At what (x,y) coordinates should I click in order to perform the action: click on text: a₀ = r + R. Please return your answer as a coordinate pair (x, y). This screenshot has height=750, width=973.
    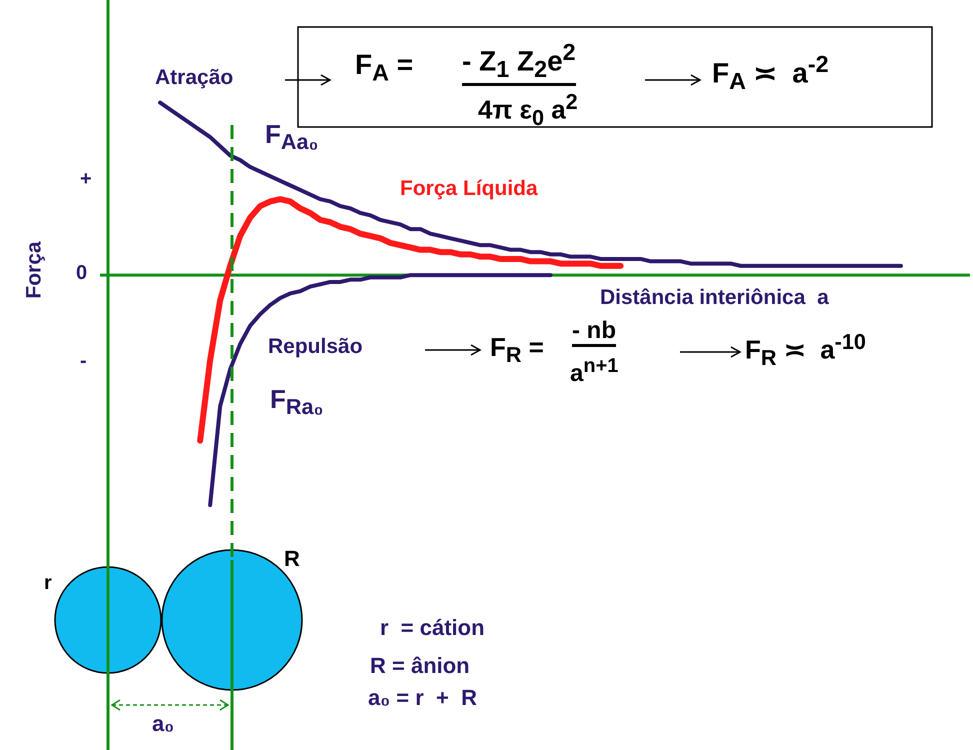
    Looking at the image, I should click on (422, 697).